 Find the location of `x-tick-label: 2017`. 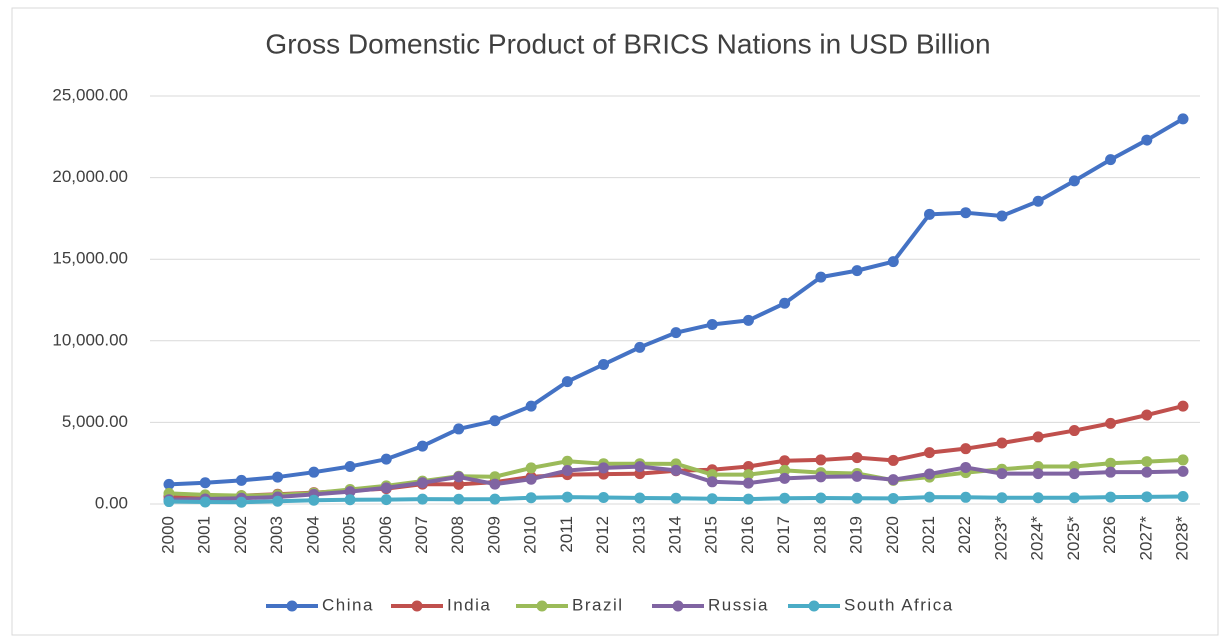

x-tick-label: 2017 is located at coordinates (783, 535).